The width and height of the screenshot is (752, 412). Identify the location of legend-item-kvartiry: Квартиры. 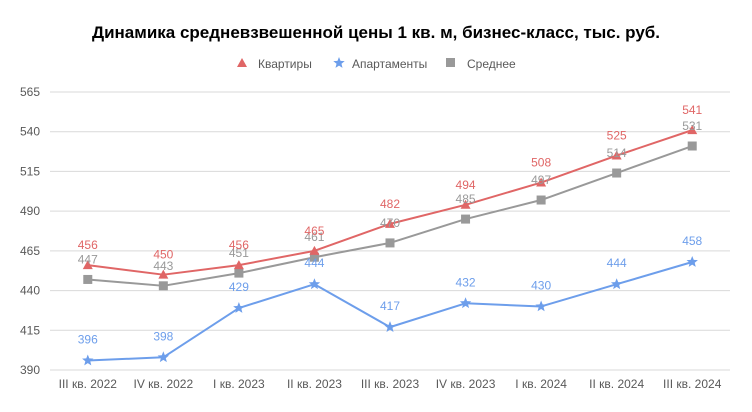
(274, 64).